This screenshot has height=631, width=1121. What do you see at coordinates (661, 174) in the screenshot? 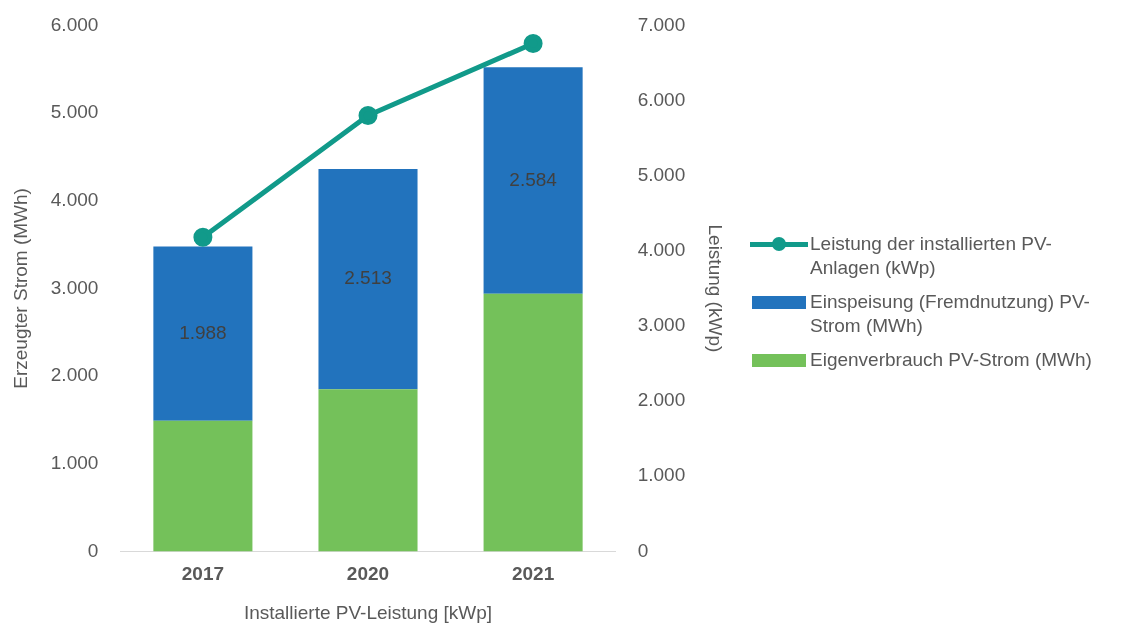
I see `y2-tick-label: 5.000` at bounding box center [661, 174].